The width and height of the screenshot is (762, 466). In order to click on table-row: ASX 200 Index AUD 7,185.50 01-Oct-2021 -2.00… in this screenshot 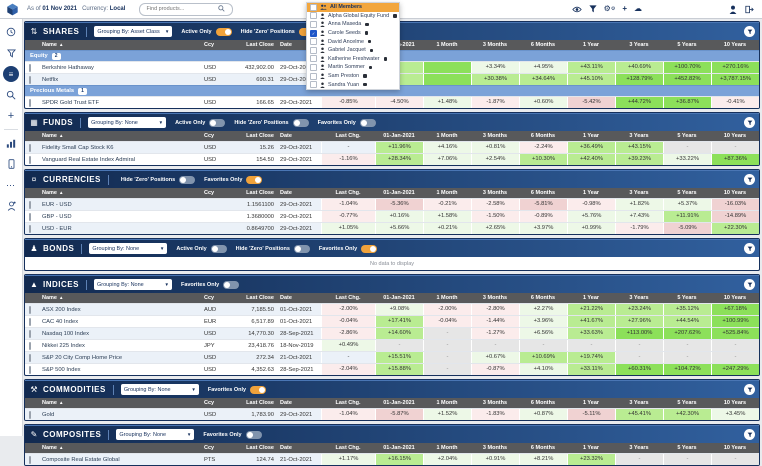, I will do `click(392, 309)`.